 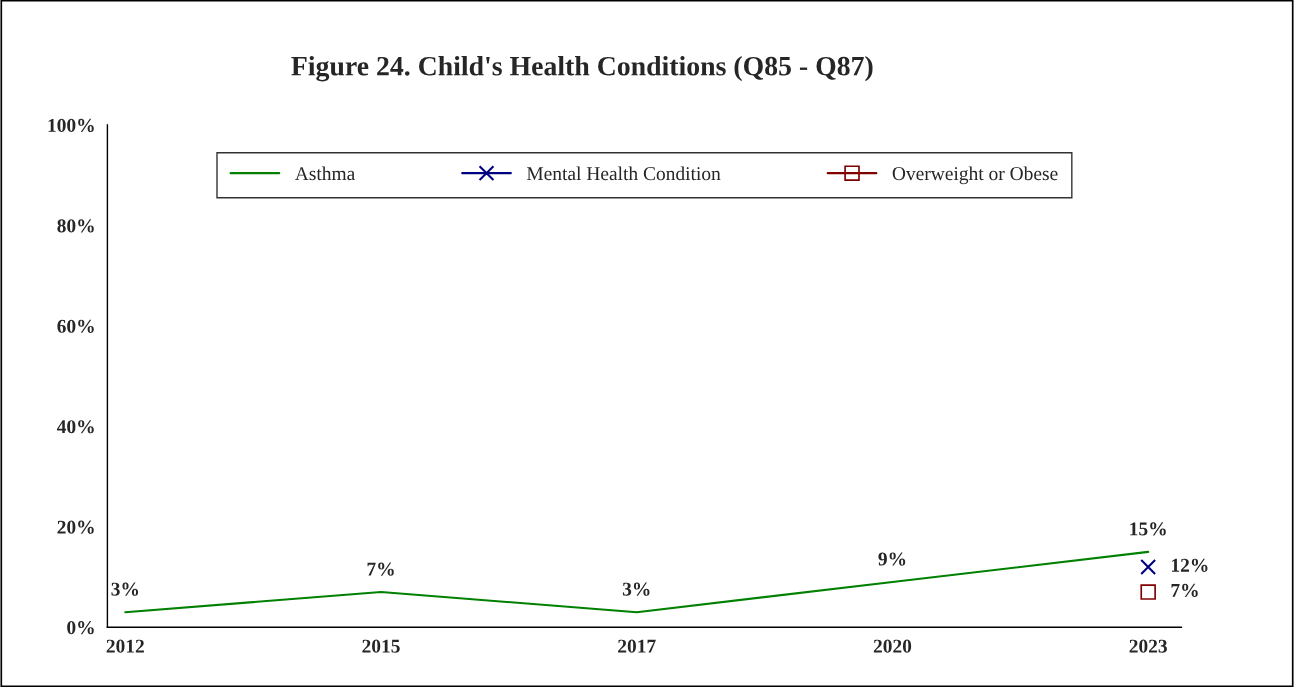 I want to click on legend-label: Overweight or Obese, so click(x=975, y=175).